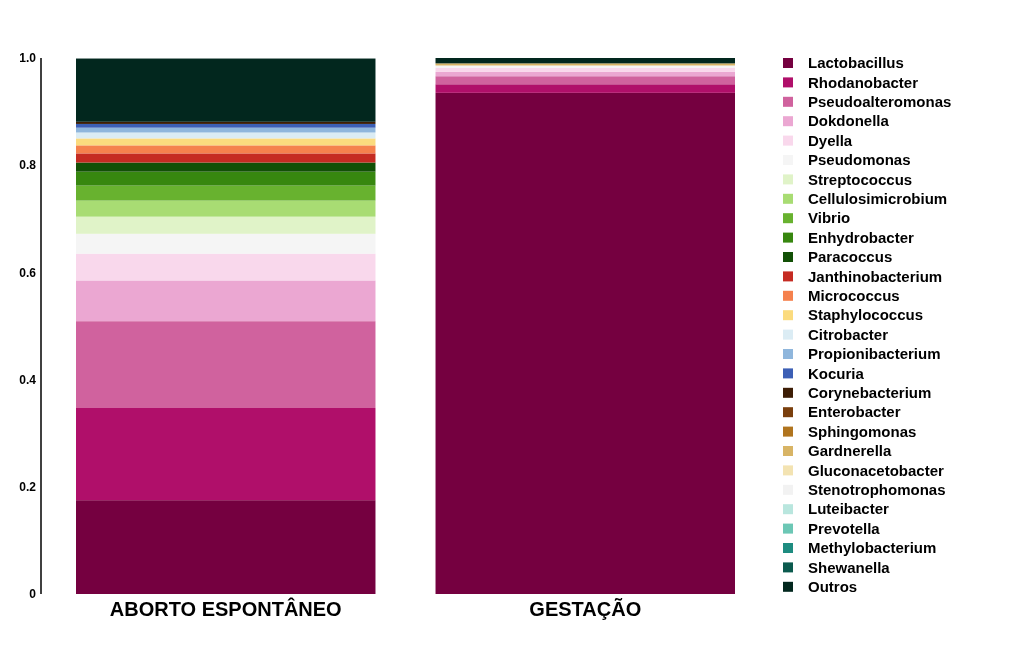 The width and height of the screenshot is (1024, 645). What do you see at coordinates (28, 165) in the screenshot?
I see `y-tick-label: 0.8` at bounding box center [28, 165].